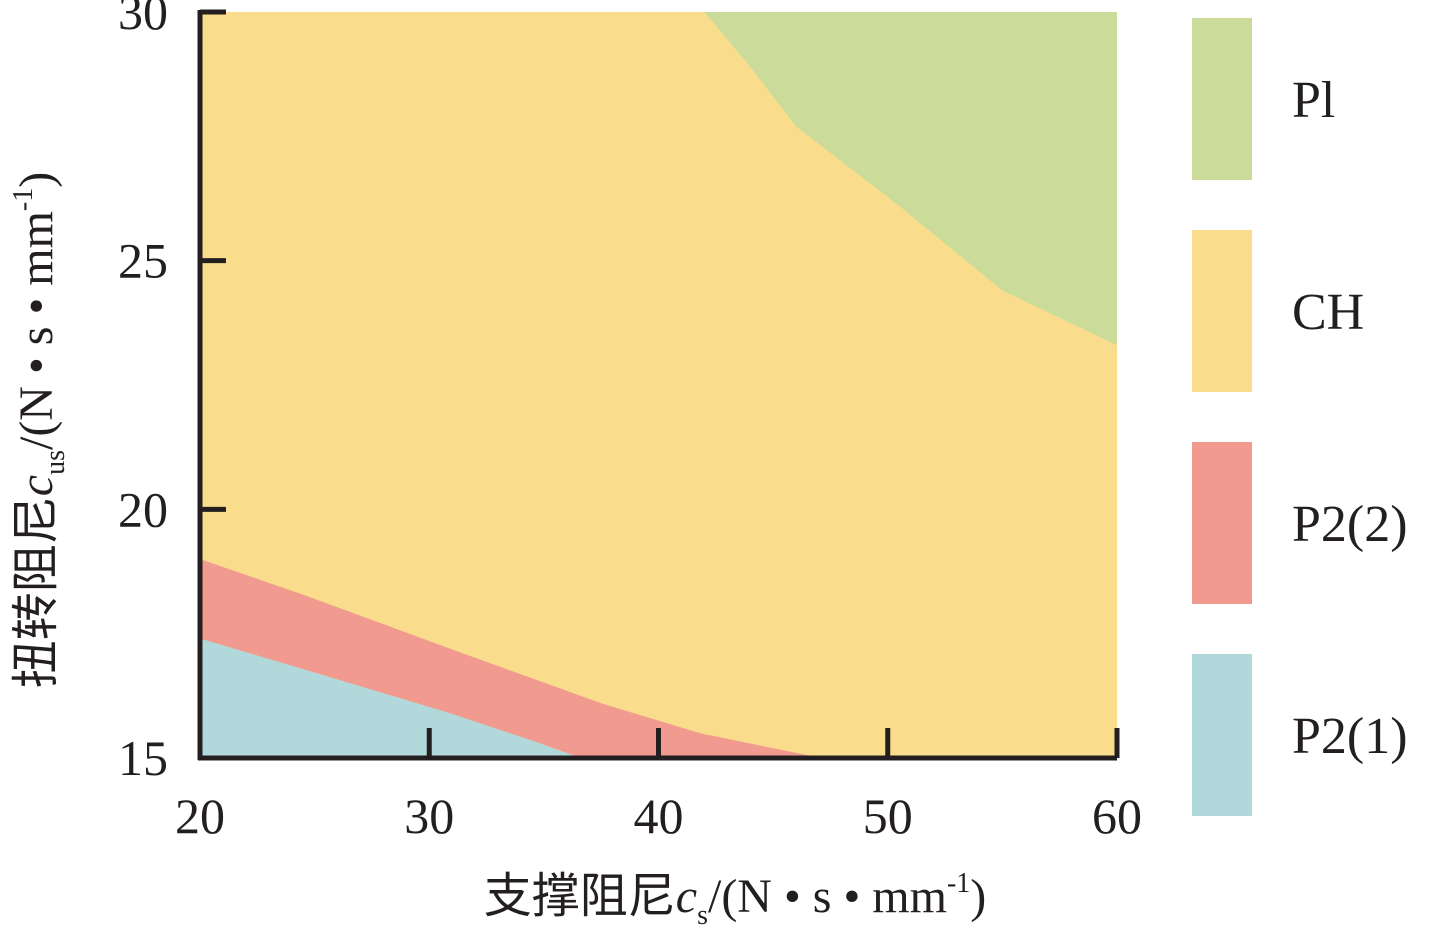  I want to click on y-tick-label: 30, so click(143, 20).